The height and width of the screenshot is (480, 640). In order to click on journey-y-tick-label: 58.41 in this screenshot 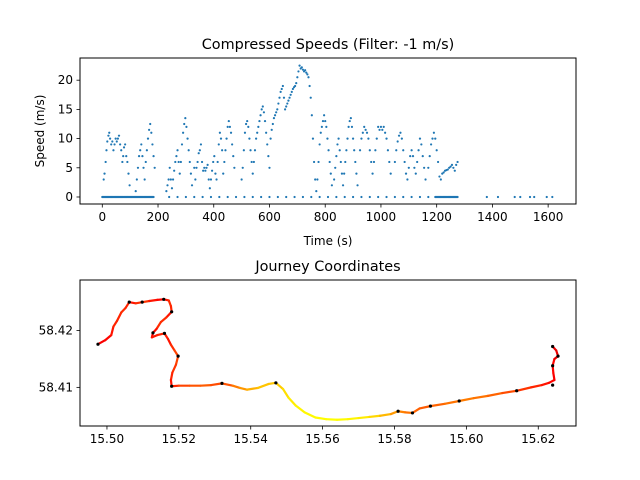, I will do `click(56, 387)`.